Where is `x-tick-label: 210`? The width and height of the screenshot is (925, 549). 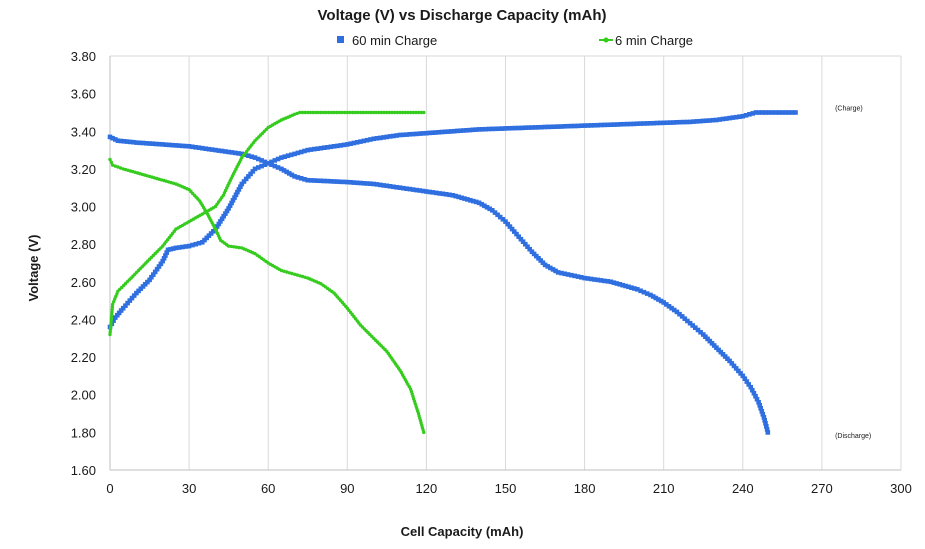
x-tick-label: 210 is located at coordinates (664, 488).